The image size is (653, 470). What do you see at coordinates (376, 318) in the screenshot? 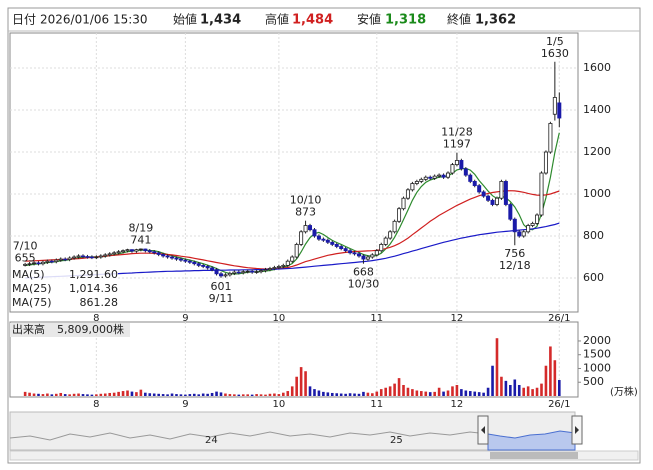
I see `x-tick-label: 11` at bounding box center [376, 318].